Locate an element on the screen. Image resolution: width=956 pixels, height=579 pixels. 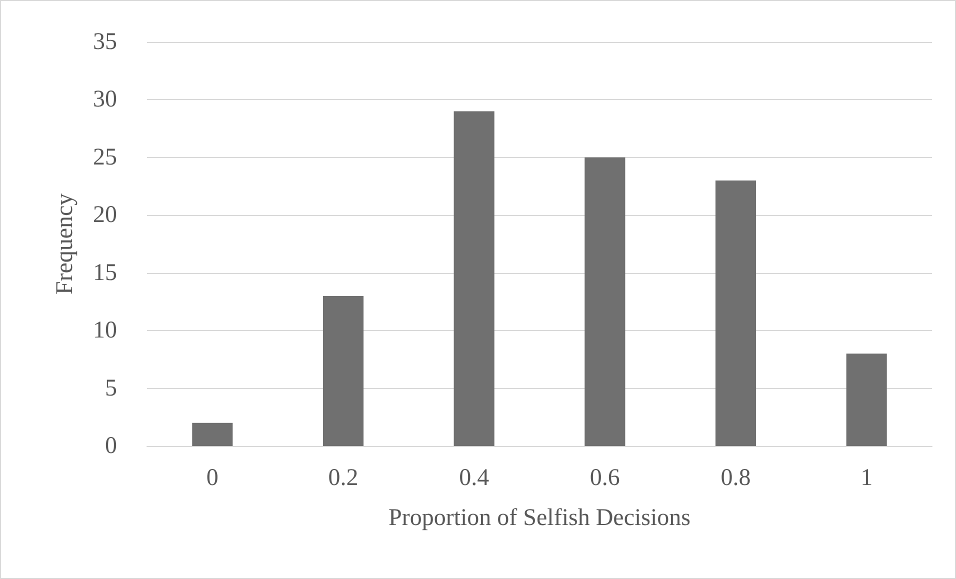
x-tick-label: 1 is located at coordinates (866, 478).